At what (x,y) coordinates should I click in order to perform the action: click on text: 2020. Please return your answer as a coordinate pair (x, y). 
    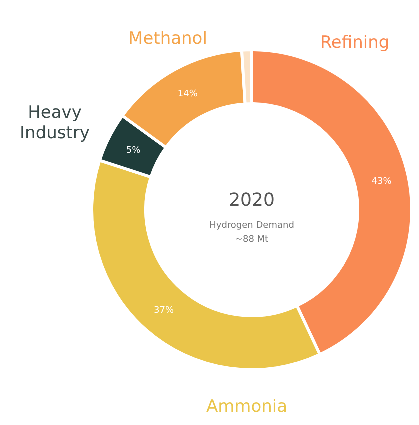
    Looking at the image, I should click on (252, 200).